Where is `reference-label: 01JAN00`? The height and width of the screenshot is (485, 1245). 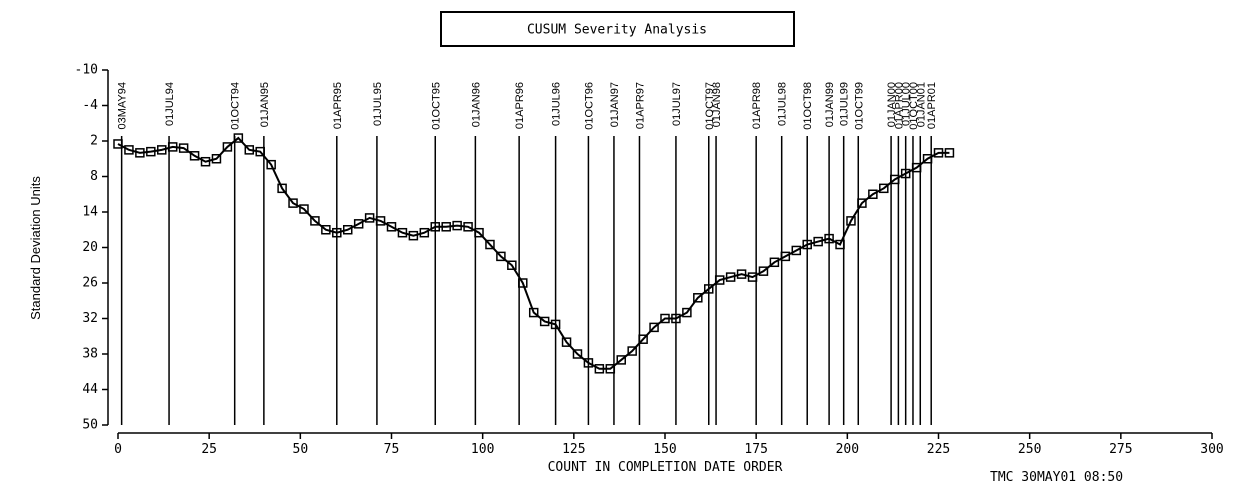
reference-label: 01JAN00 is located at coordinates (892, 104).